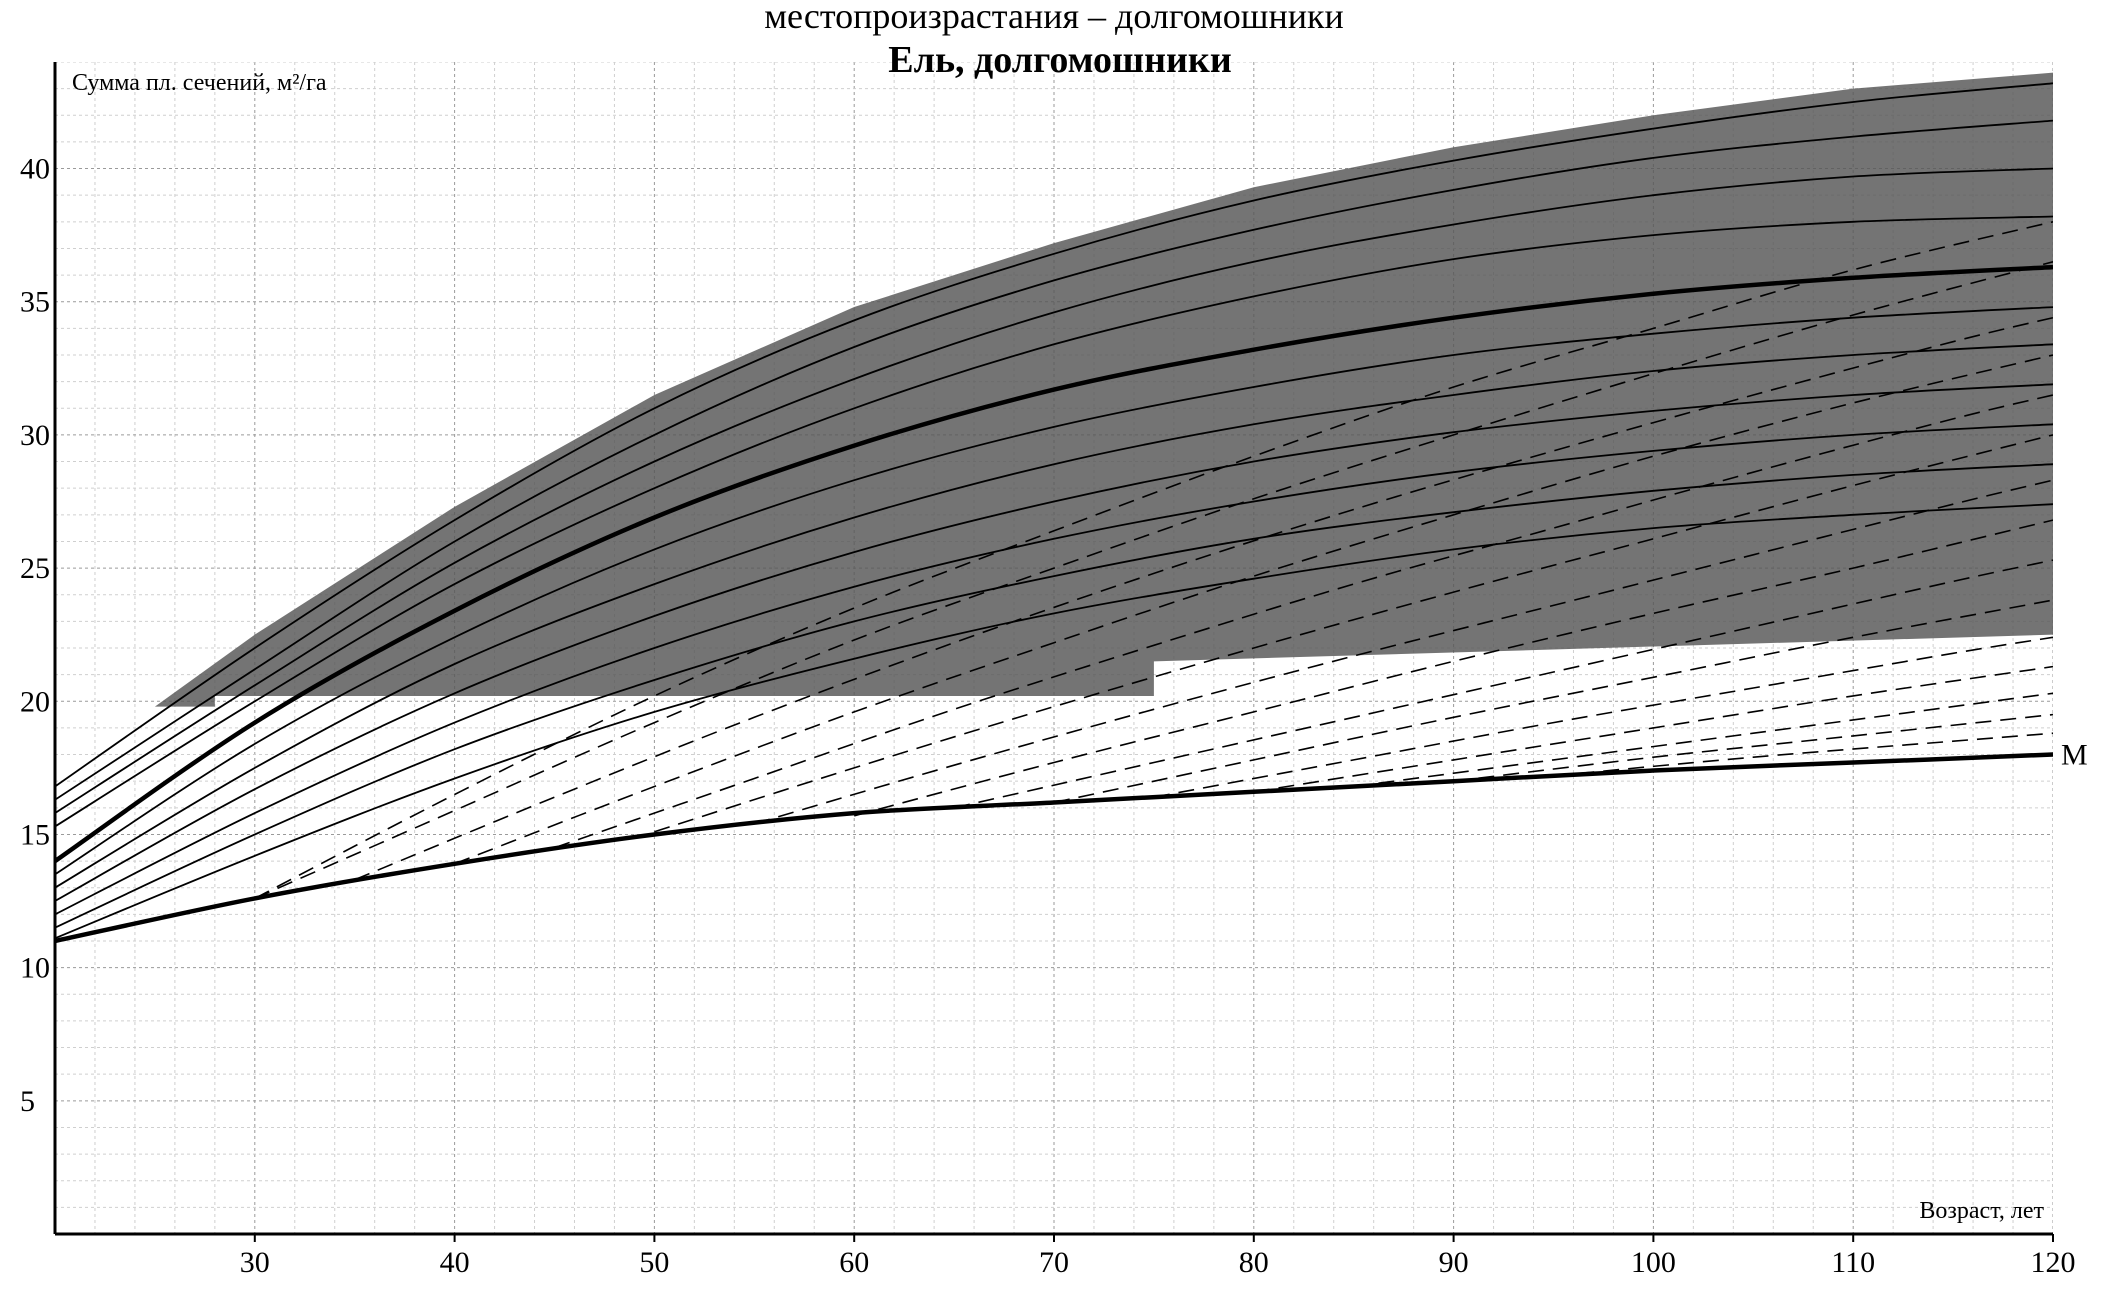  Describe the element at coordinates (35, 834) in the screenshot. I see `y-tick-label: 15` at that location.